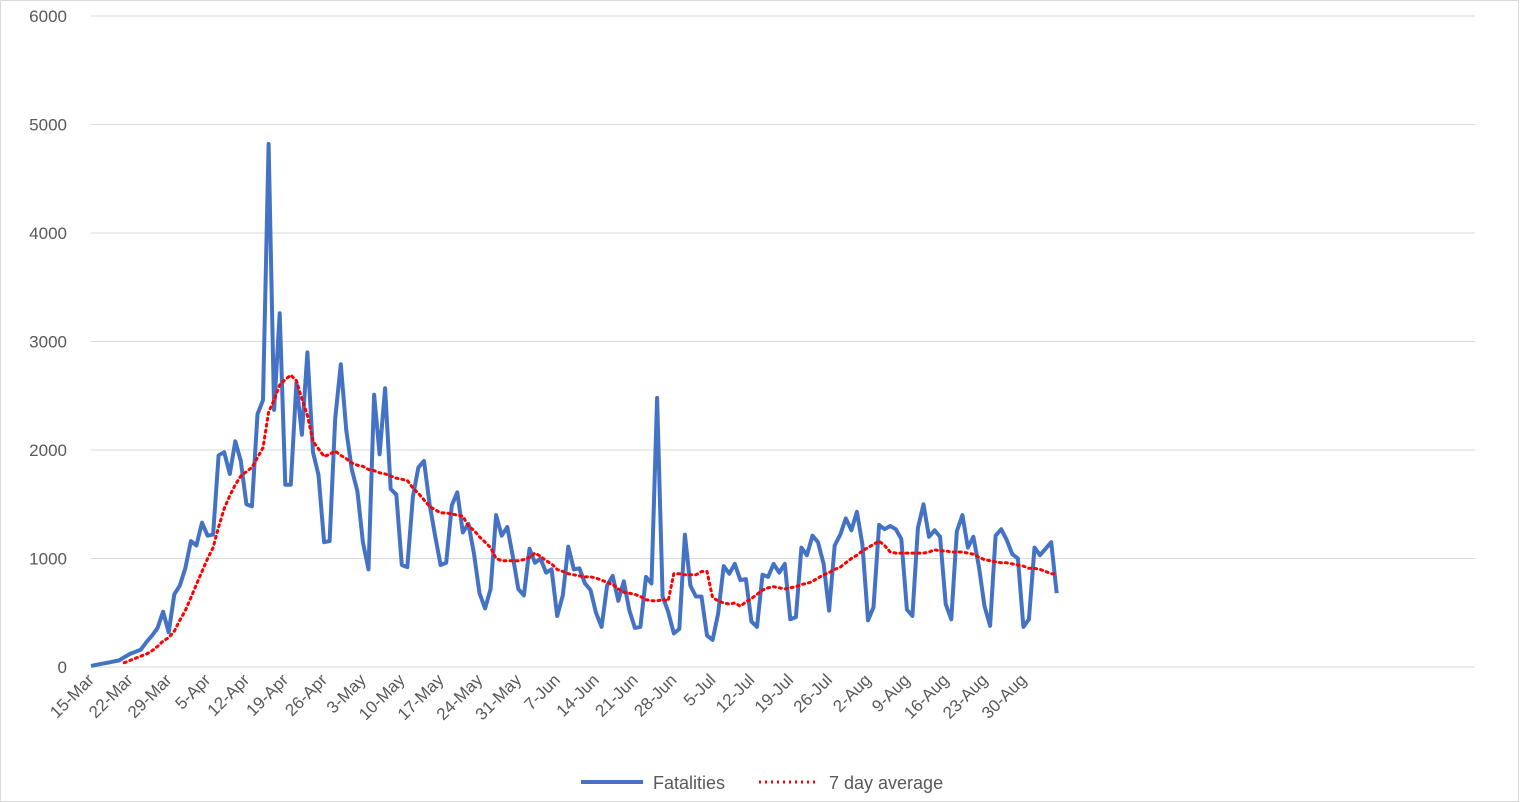 The width and height of the screenshot is (1527, 802). What do you see at coordinates (48, 16) in the screenshot?
I see `y-tick-label: 6000` at bounding box center [48, 16].